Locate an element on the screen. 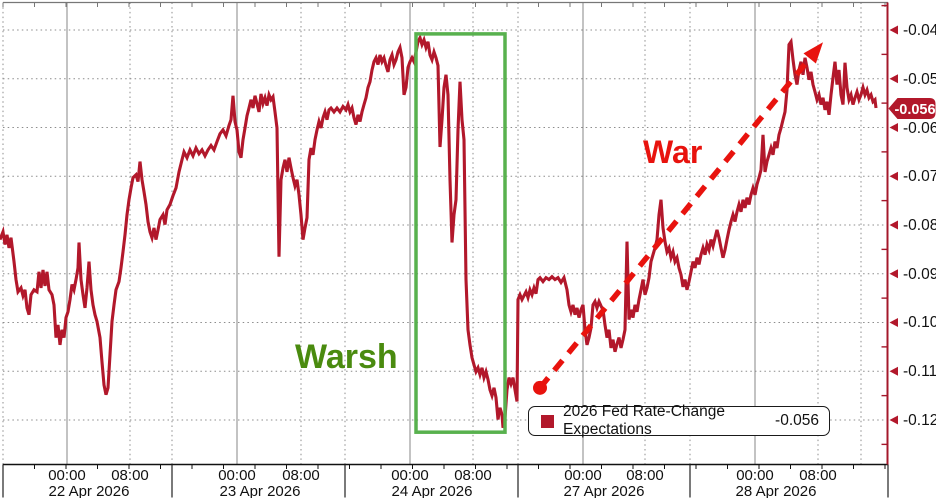 This screenshot has height=498, width=936. last-value-badge-text: -0.056 is located at coordinates (914, 110).